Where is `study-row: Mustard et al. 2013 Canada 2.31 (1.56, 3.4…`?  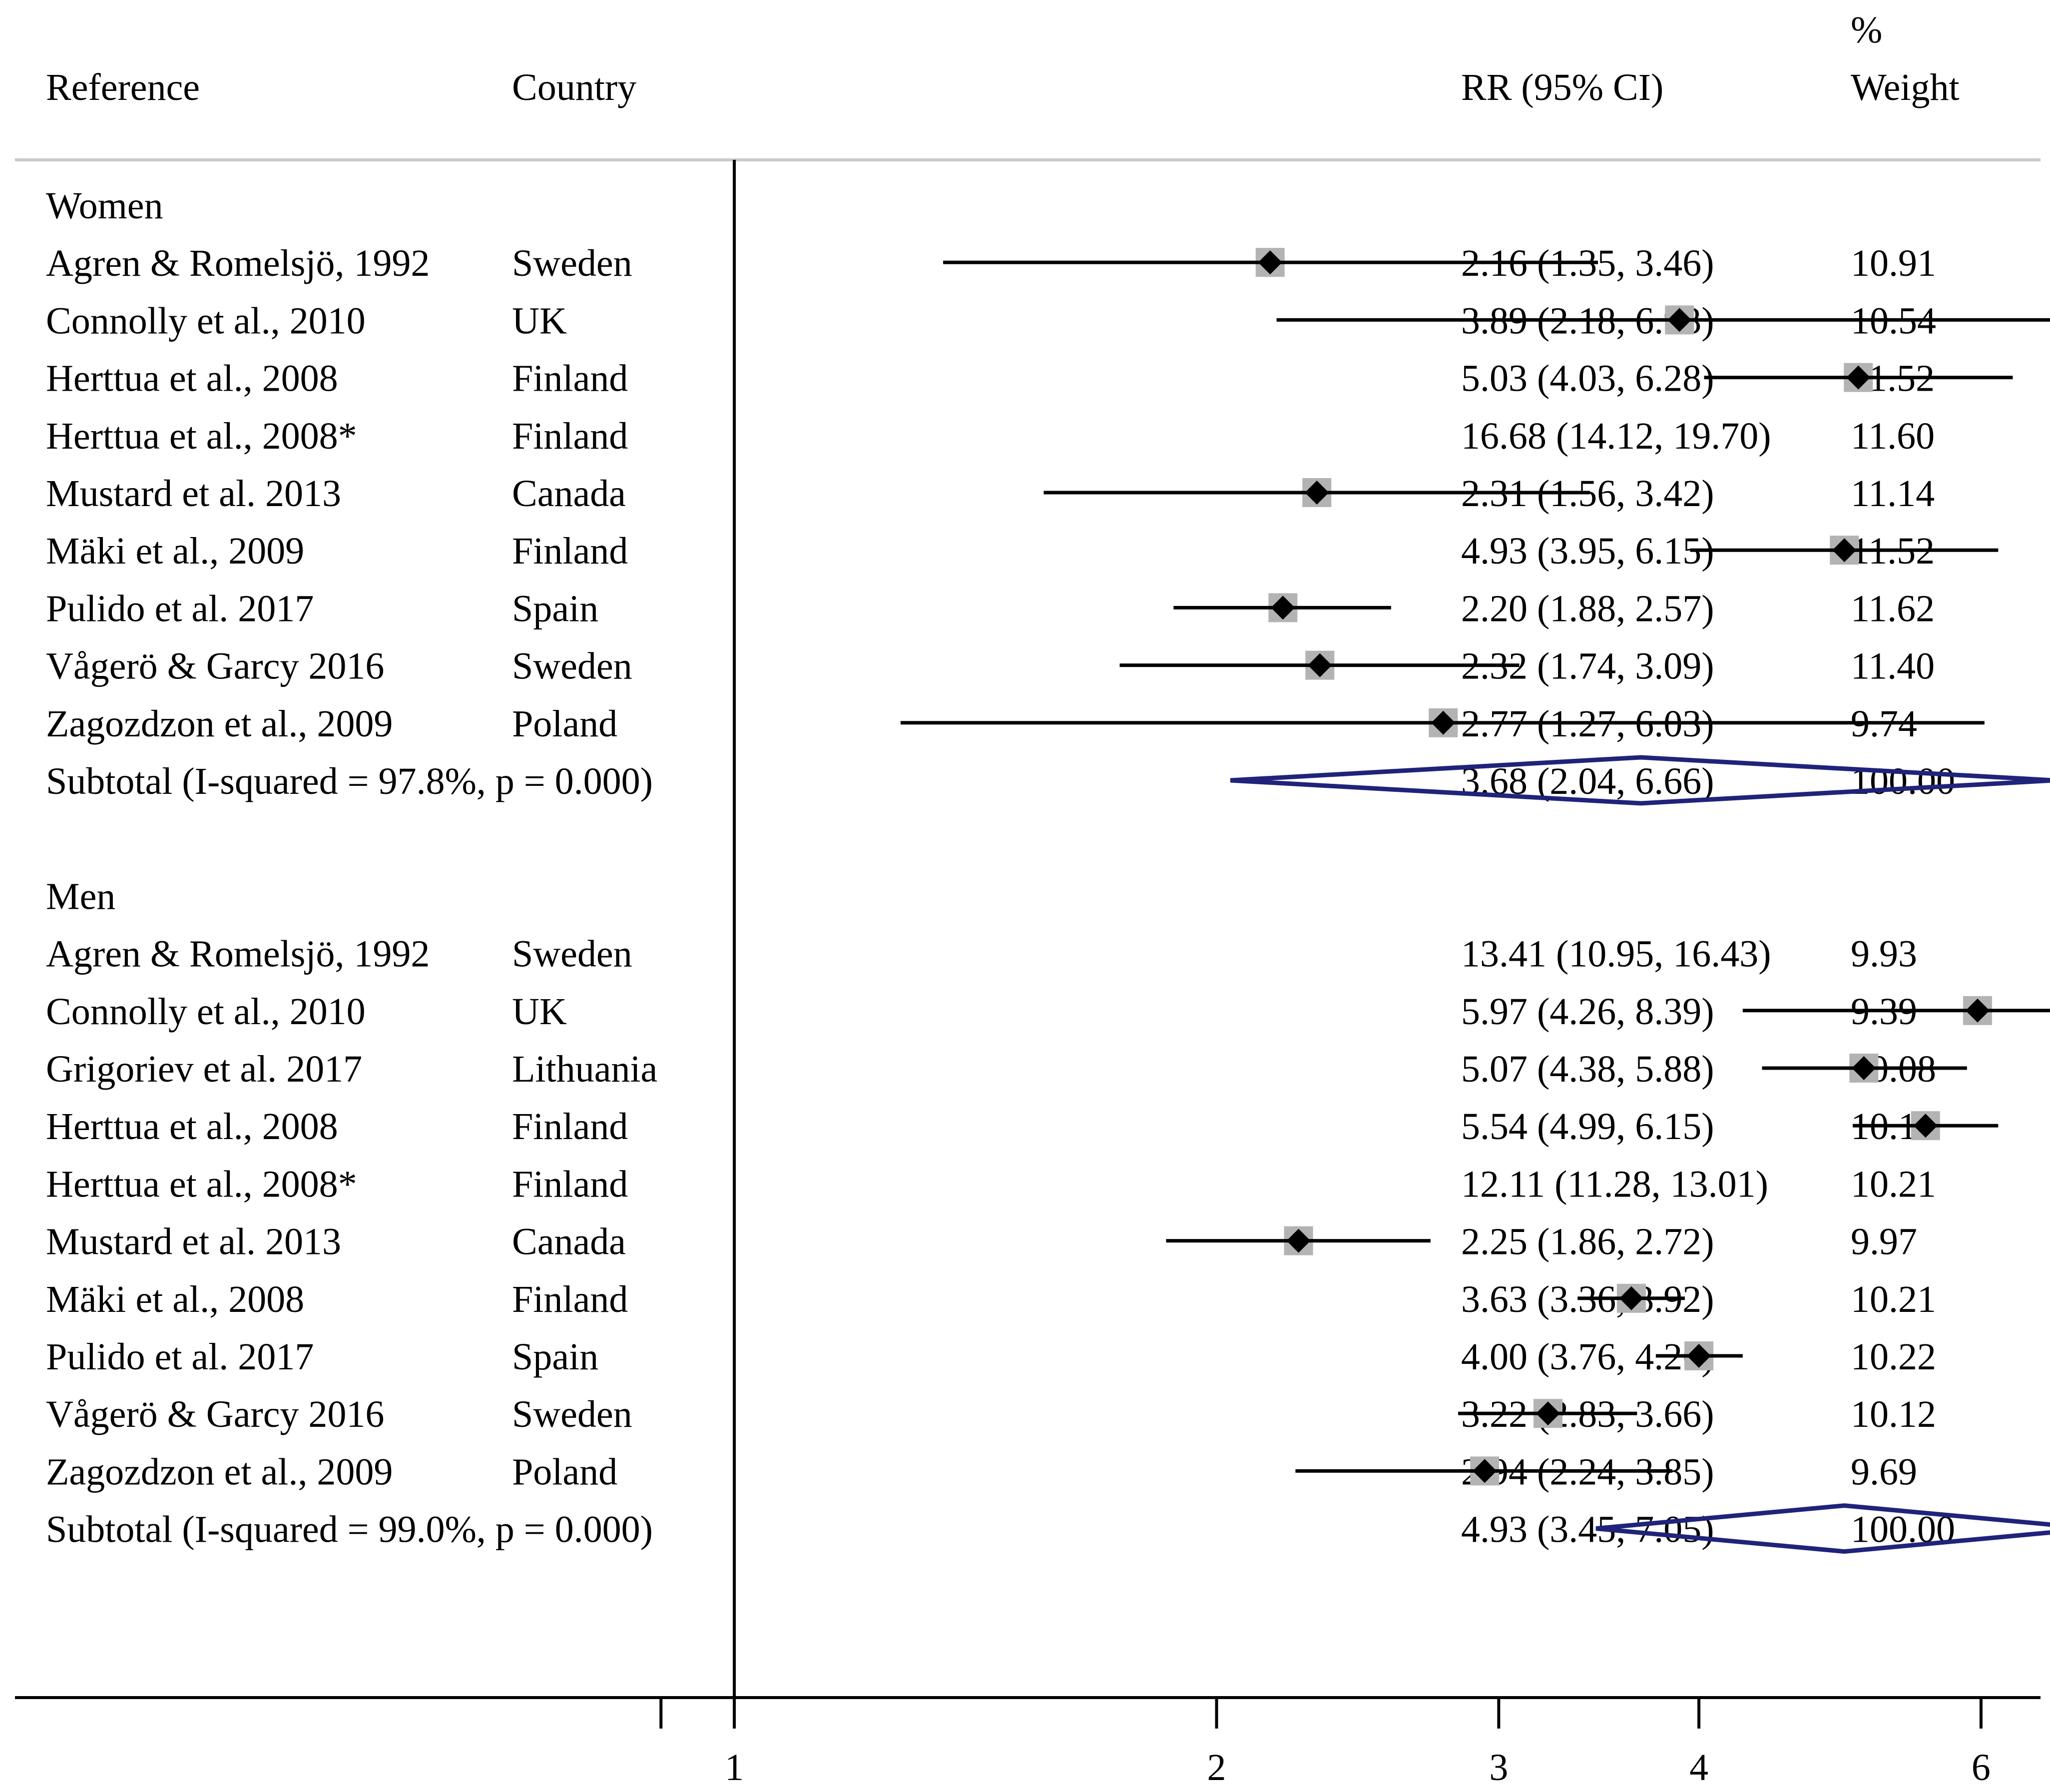 study-row: Mustard et al. 2013 Canada 2.31 (1.56, 3.4… is located at coordinates (990, 494).